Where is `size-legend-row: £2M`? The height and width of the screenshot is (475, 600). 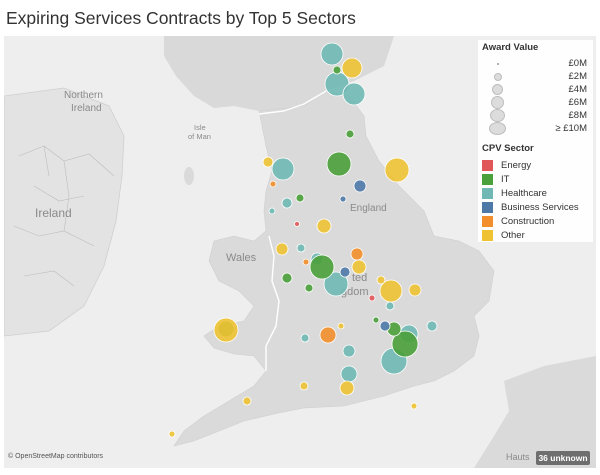 size-legend-row: £2M is located at coordinates (535, 76).